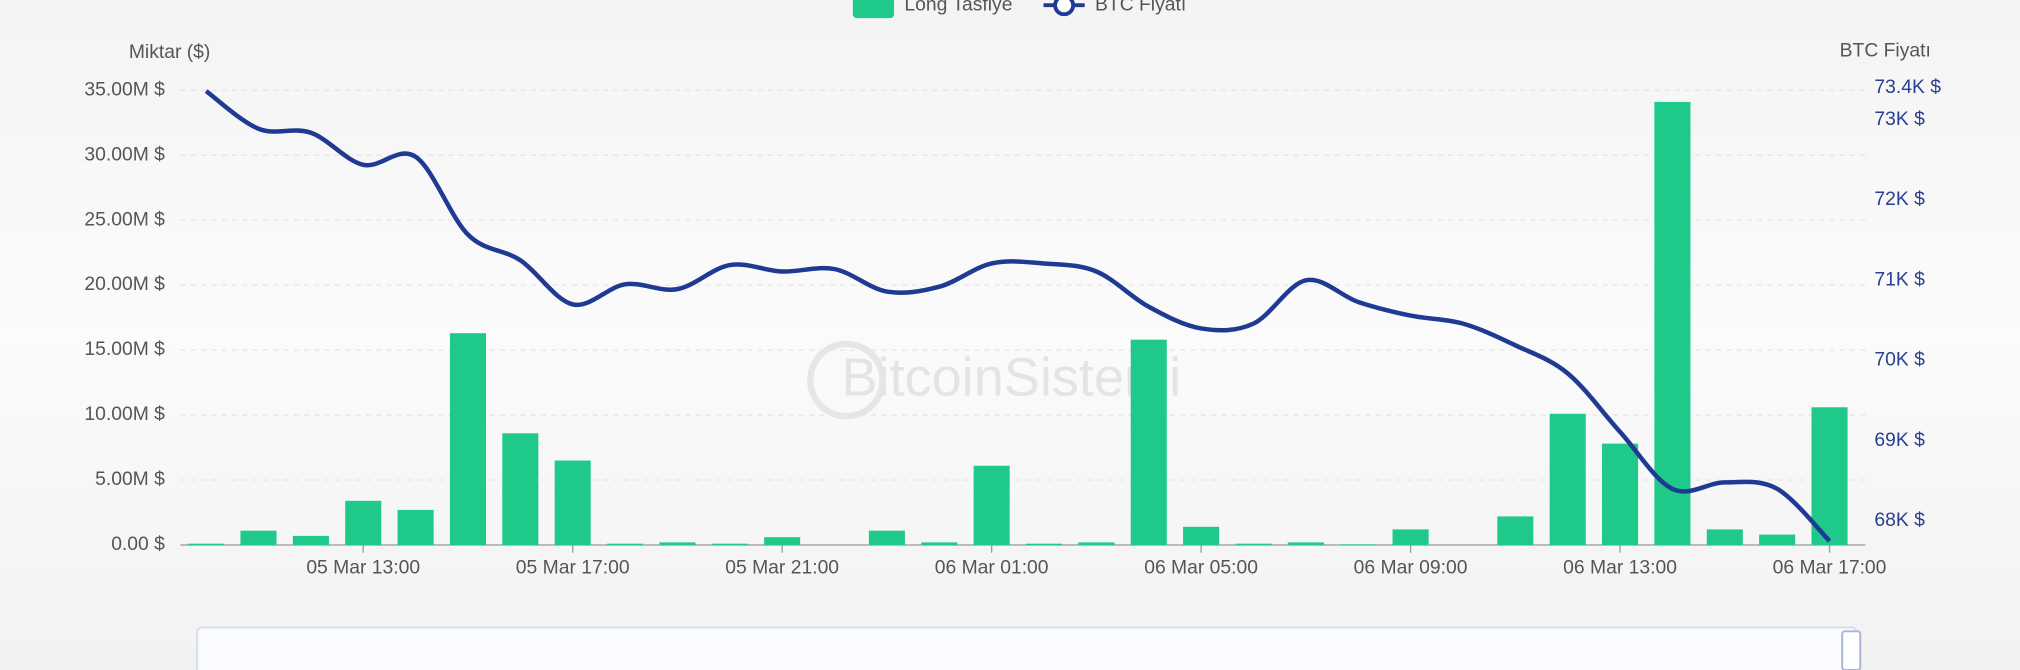  What do you see at coordinates (846, 380) in the screenshot?
I see `watermark-logo` at bounding box center [846, 380].